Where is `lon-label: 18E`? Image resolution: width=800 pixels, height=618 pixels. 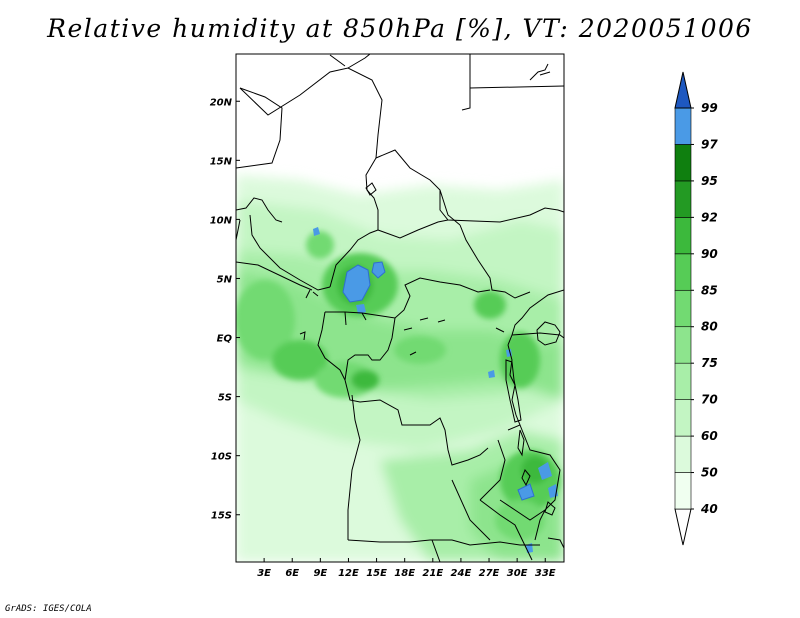
lon-label: 18E is located at coordinates (404, 573).